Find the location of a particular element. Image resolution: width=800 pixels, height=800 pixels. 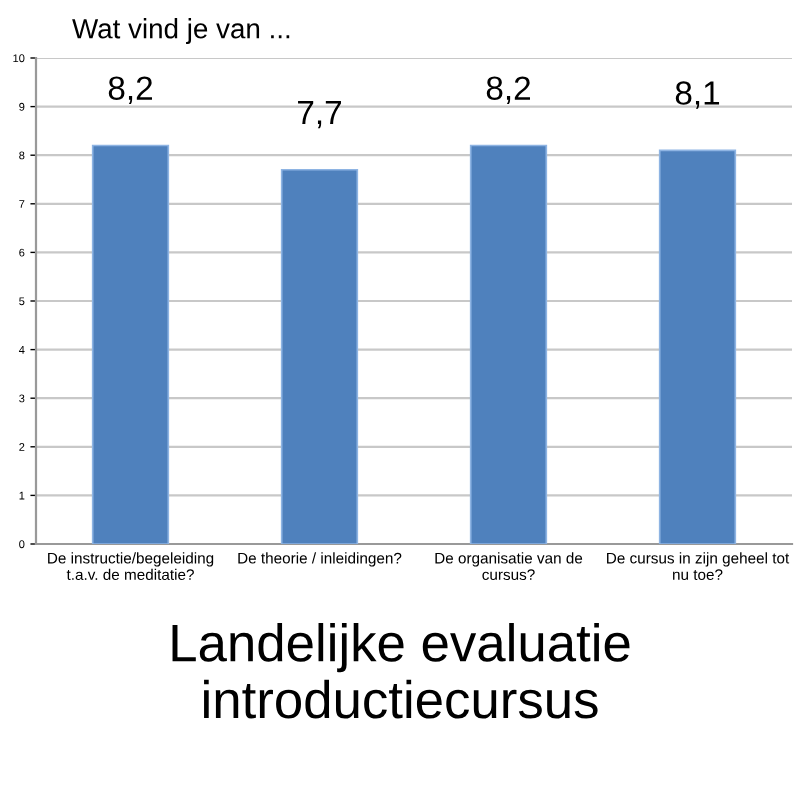

data-label: 7,7 is located at coordinates (319, 115).